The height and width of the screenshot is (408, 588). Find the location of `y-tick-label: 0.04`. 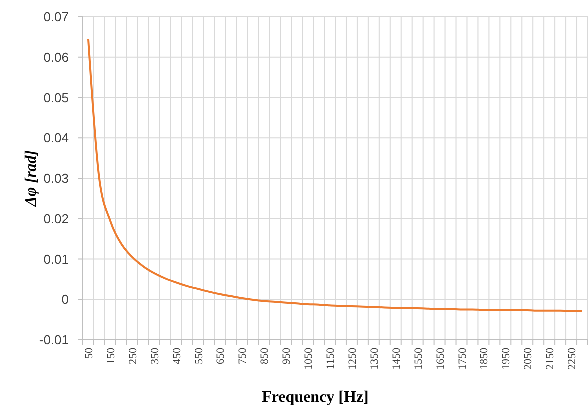

y-tick-label: 0.04 is located at coordinates (56, 138).